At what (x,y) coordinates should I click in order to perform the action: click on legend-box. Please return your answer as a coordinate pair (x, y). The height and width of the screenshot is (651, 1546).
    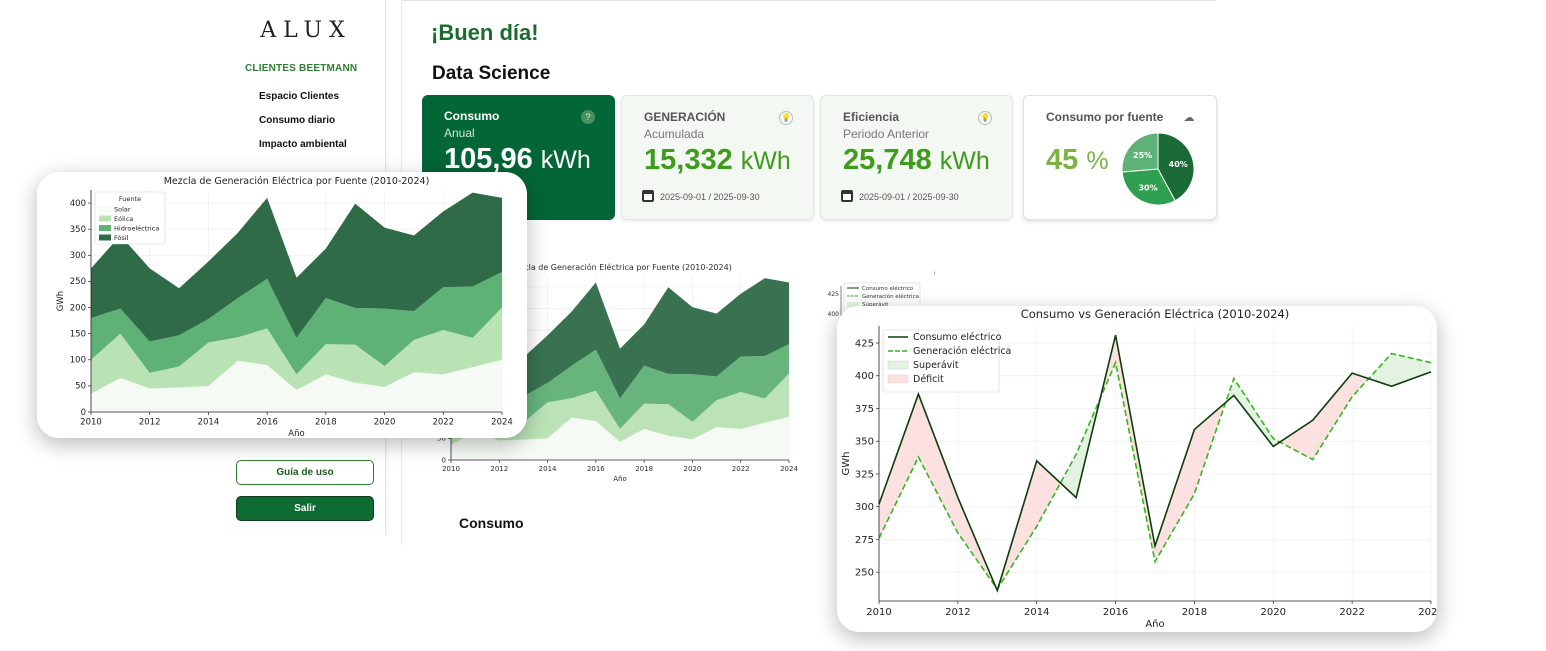
    Looking at the image, I should click on (941, 361).